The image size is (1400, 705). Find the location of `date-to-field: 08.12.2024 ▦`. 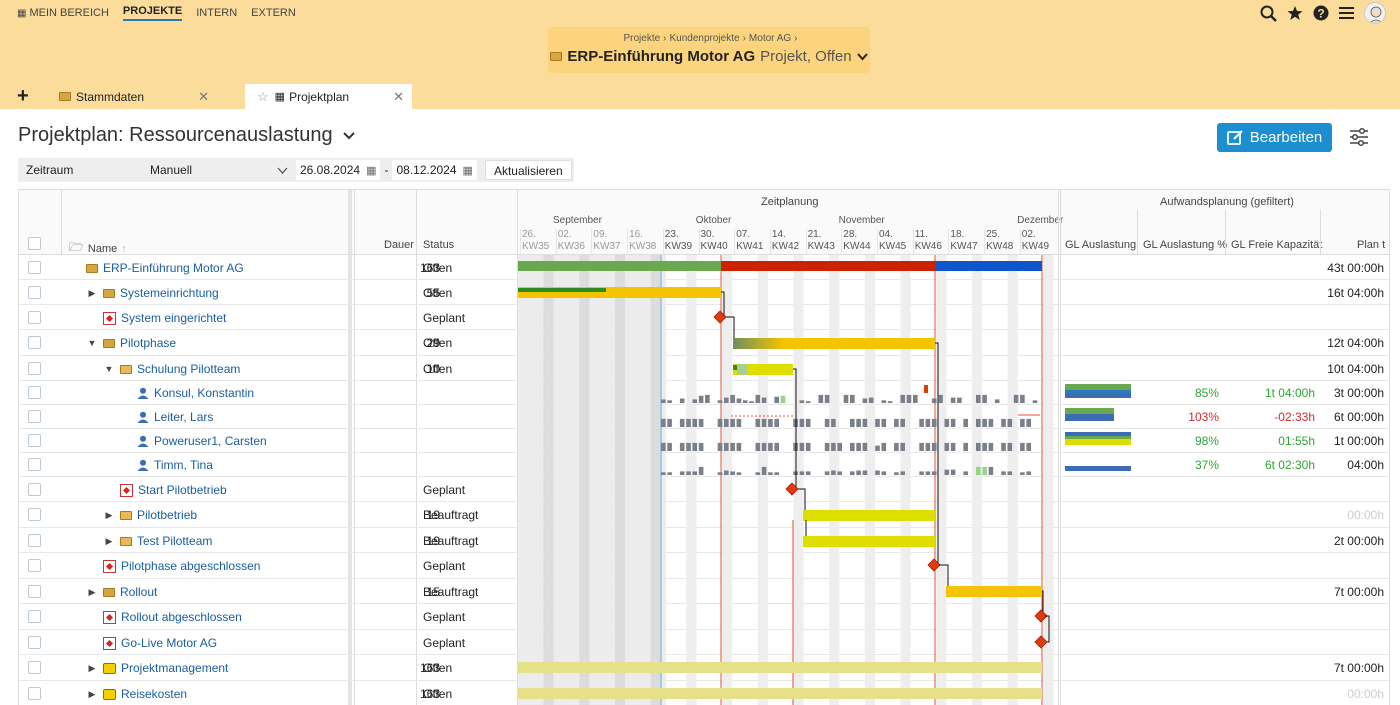

date-to-field: 08.12.2024 ▦ is located at coordinates (434, 170).